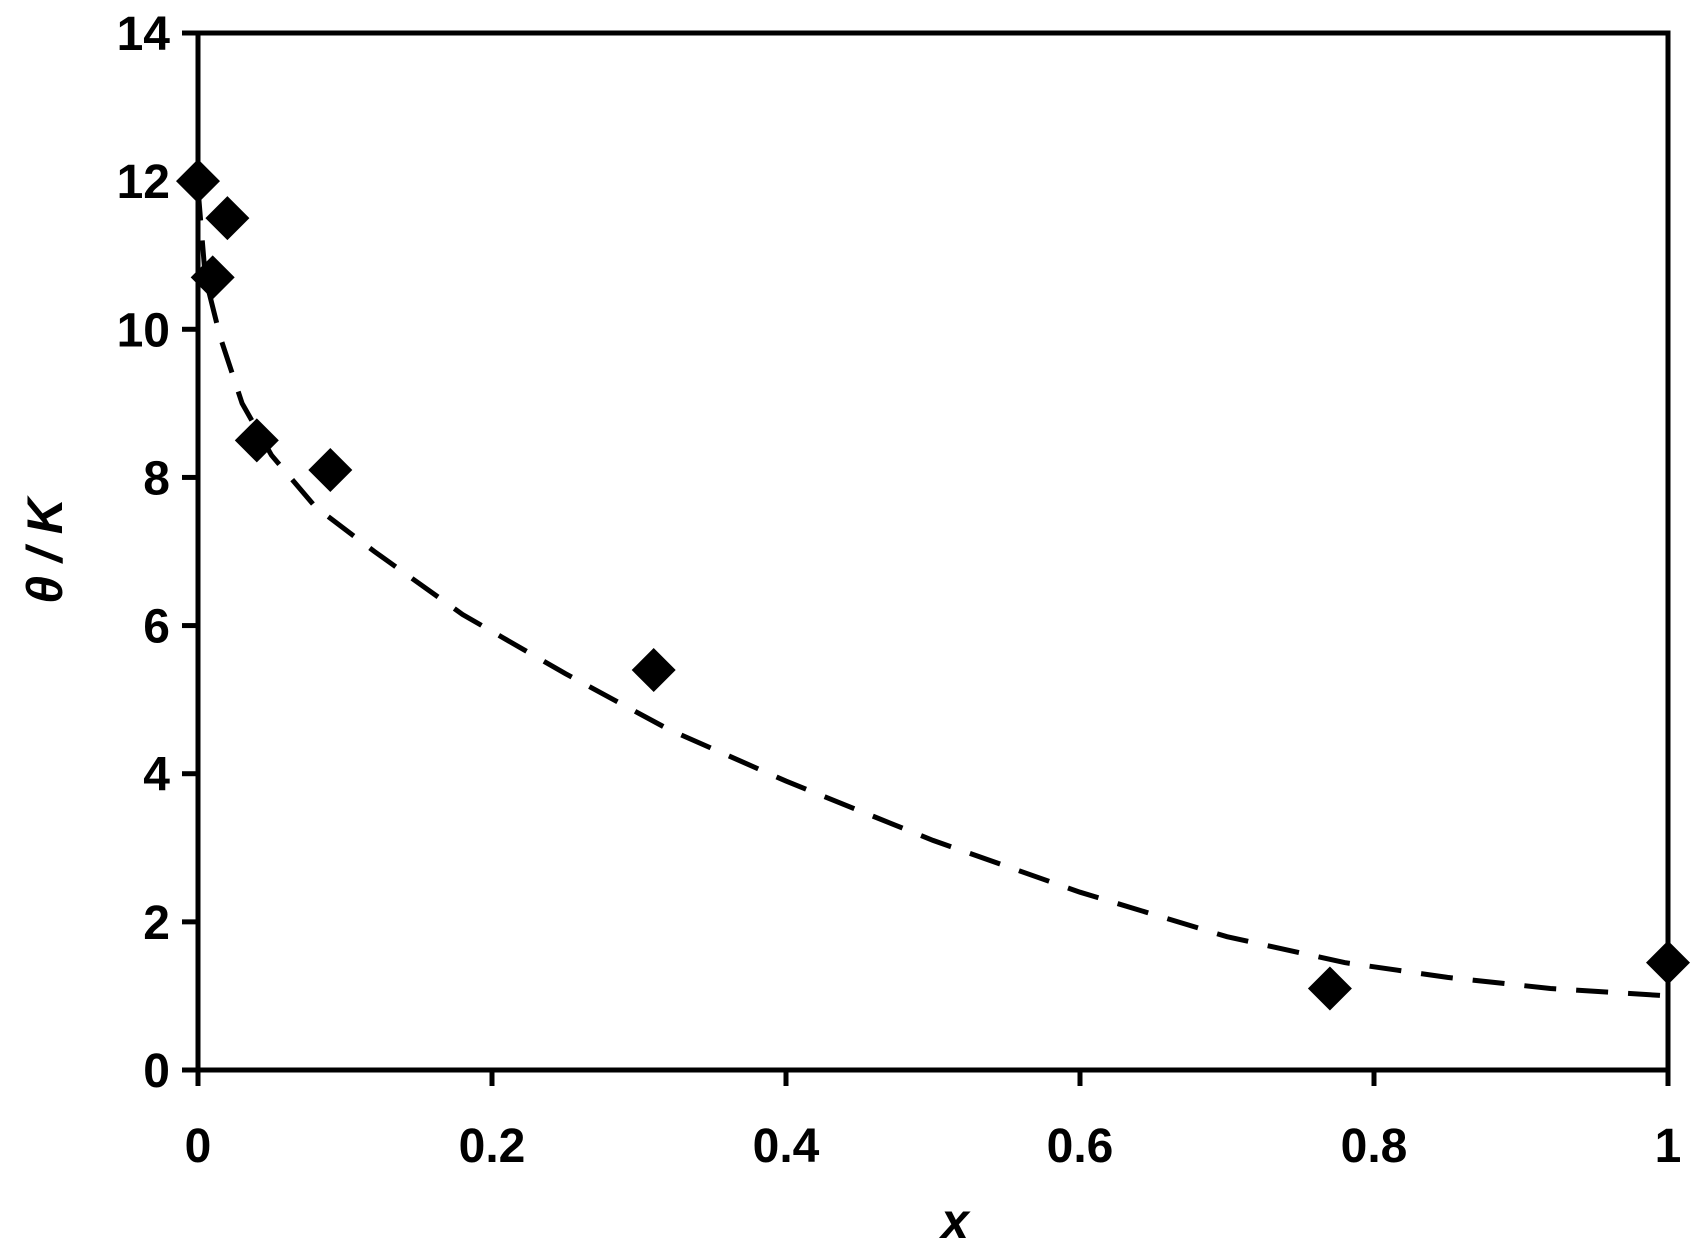  I want to click on y-tick-label: 4, so click(156, 775).